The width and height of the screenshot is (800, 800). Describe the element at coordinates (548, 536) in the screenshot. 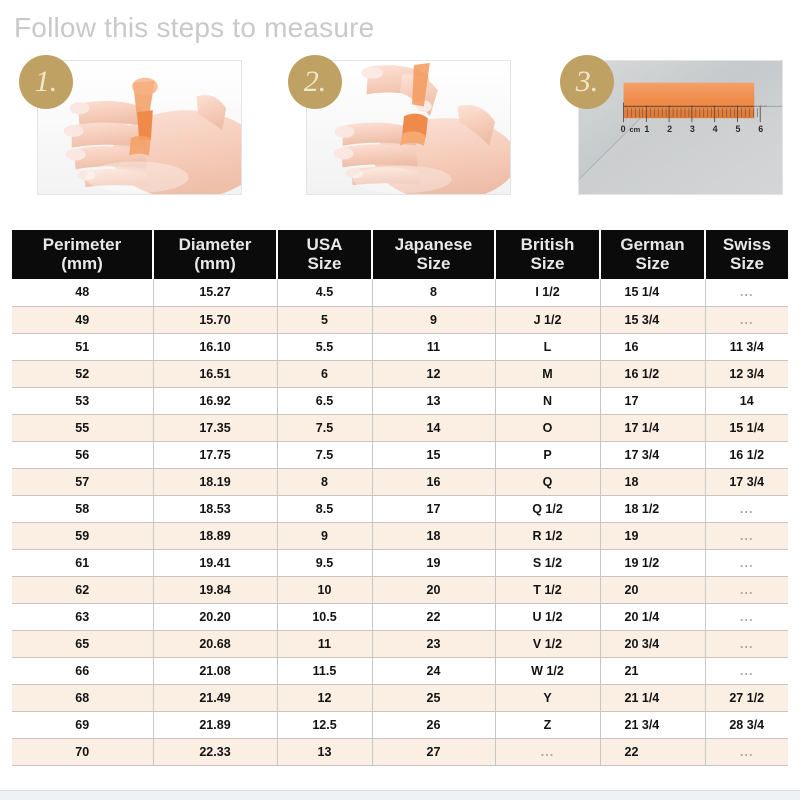

I see `cell-british: R 1/2` at that location.